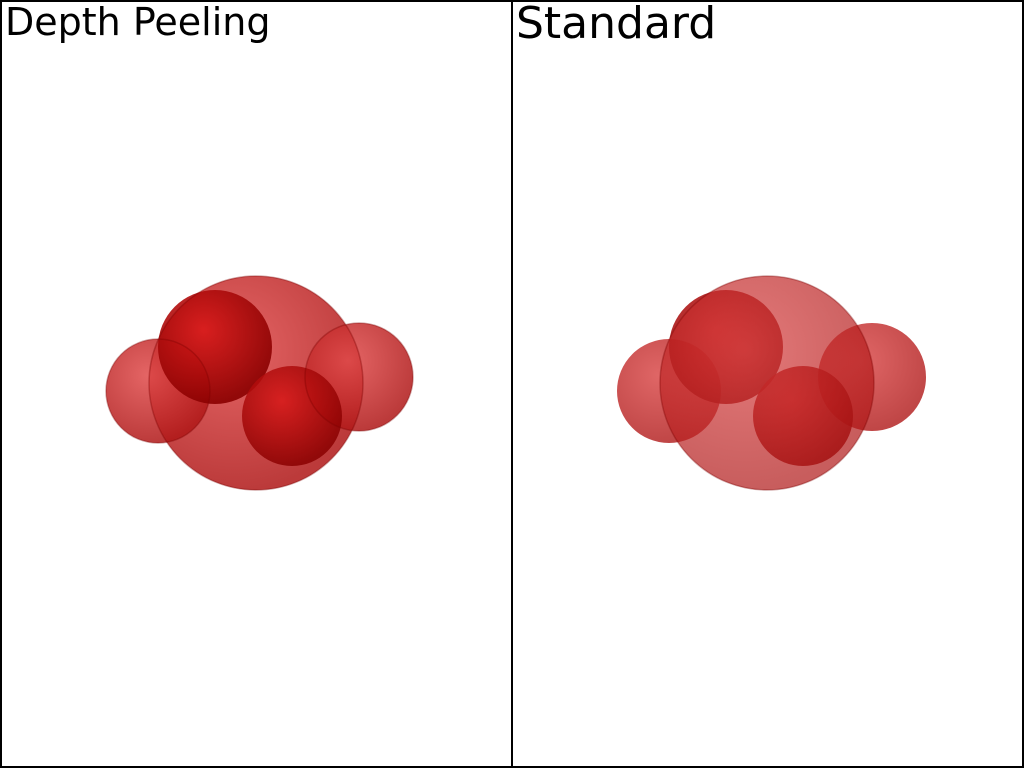 This screenshot has width=1024, height=768. I want to click on sphere-center, so click(767, 383).